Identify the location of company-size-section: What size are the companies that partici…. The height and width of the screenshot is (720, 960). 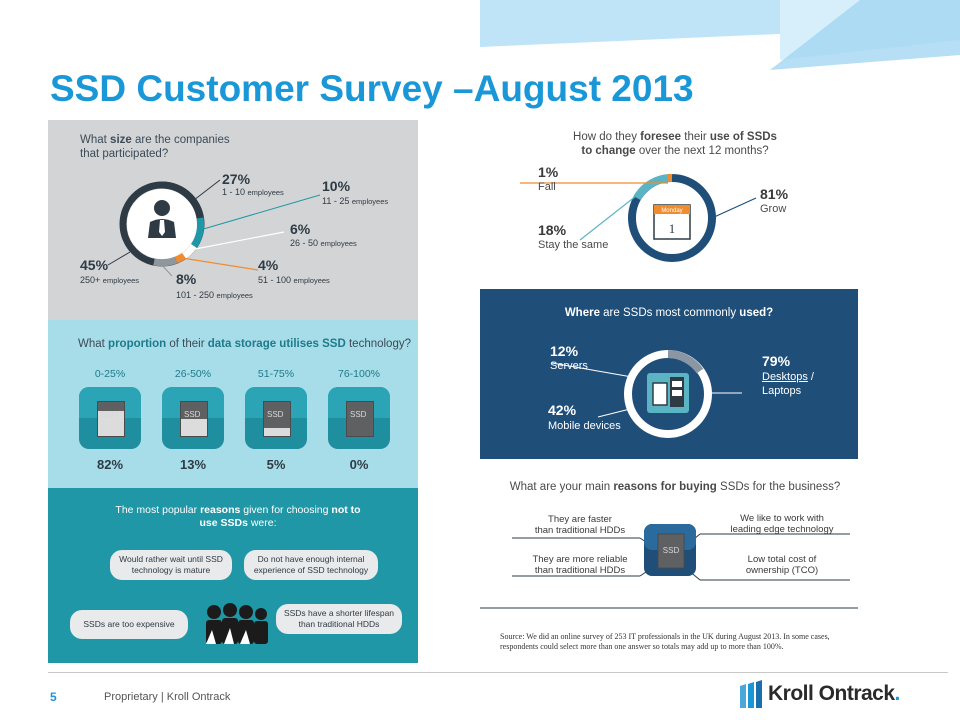
(233, 220).